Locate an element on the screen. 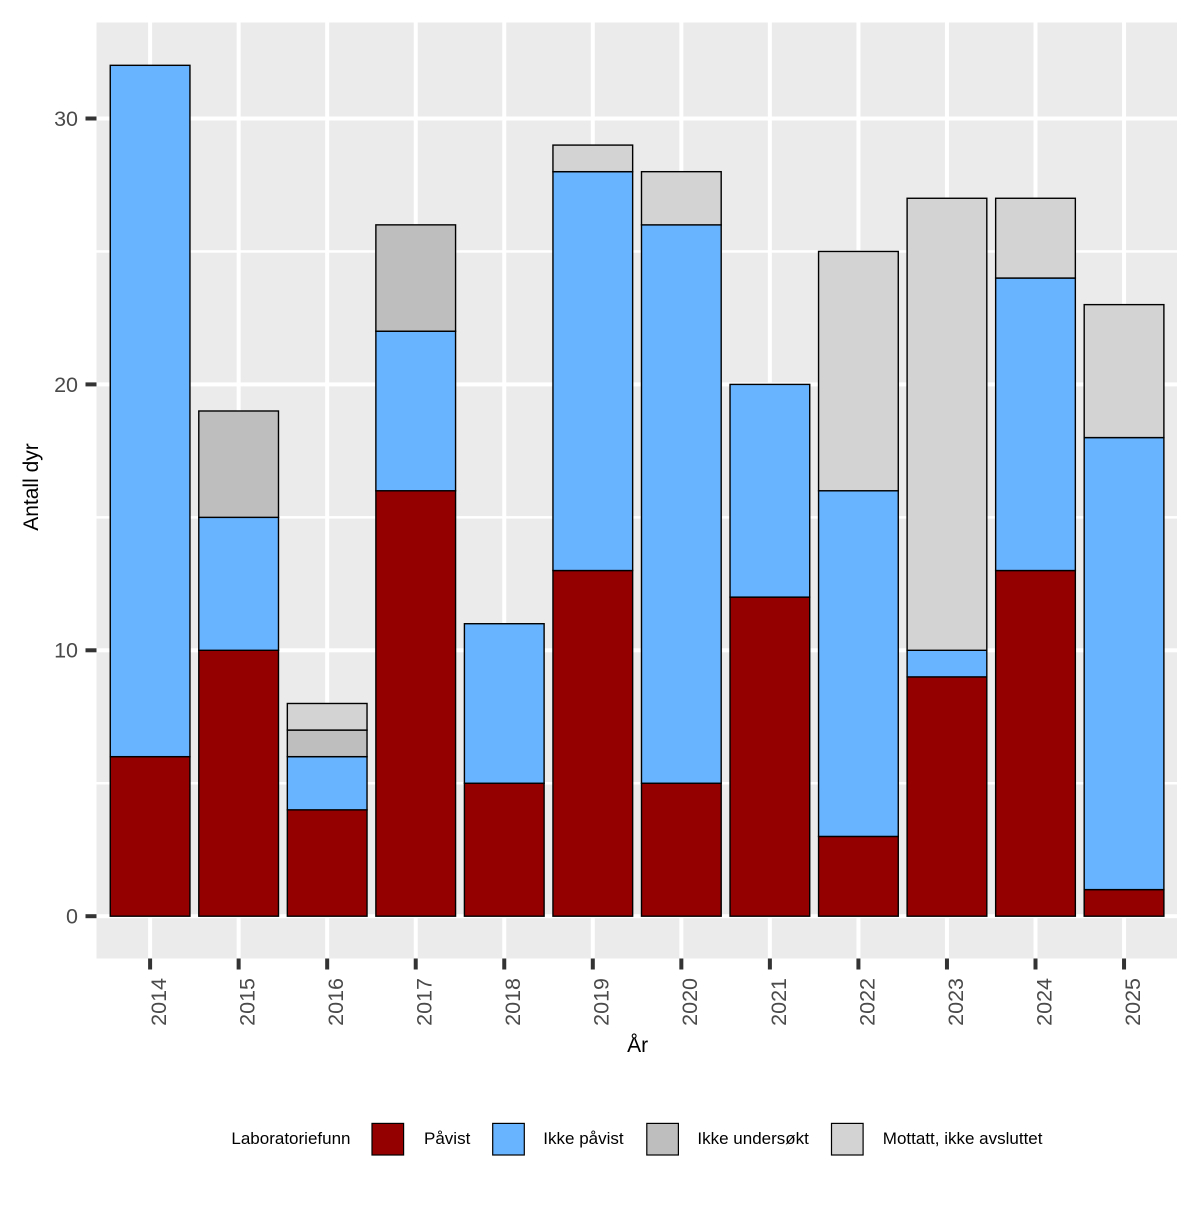 This screenshot has height=1205, width=1200. svg-text: 10 is located at coordinates (66, 651).